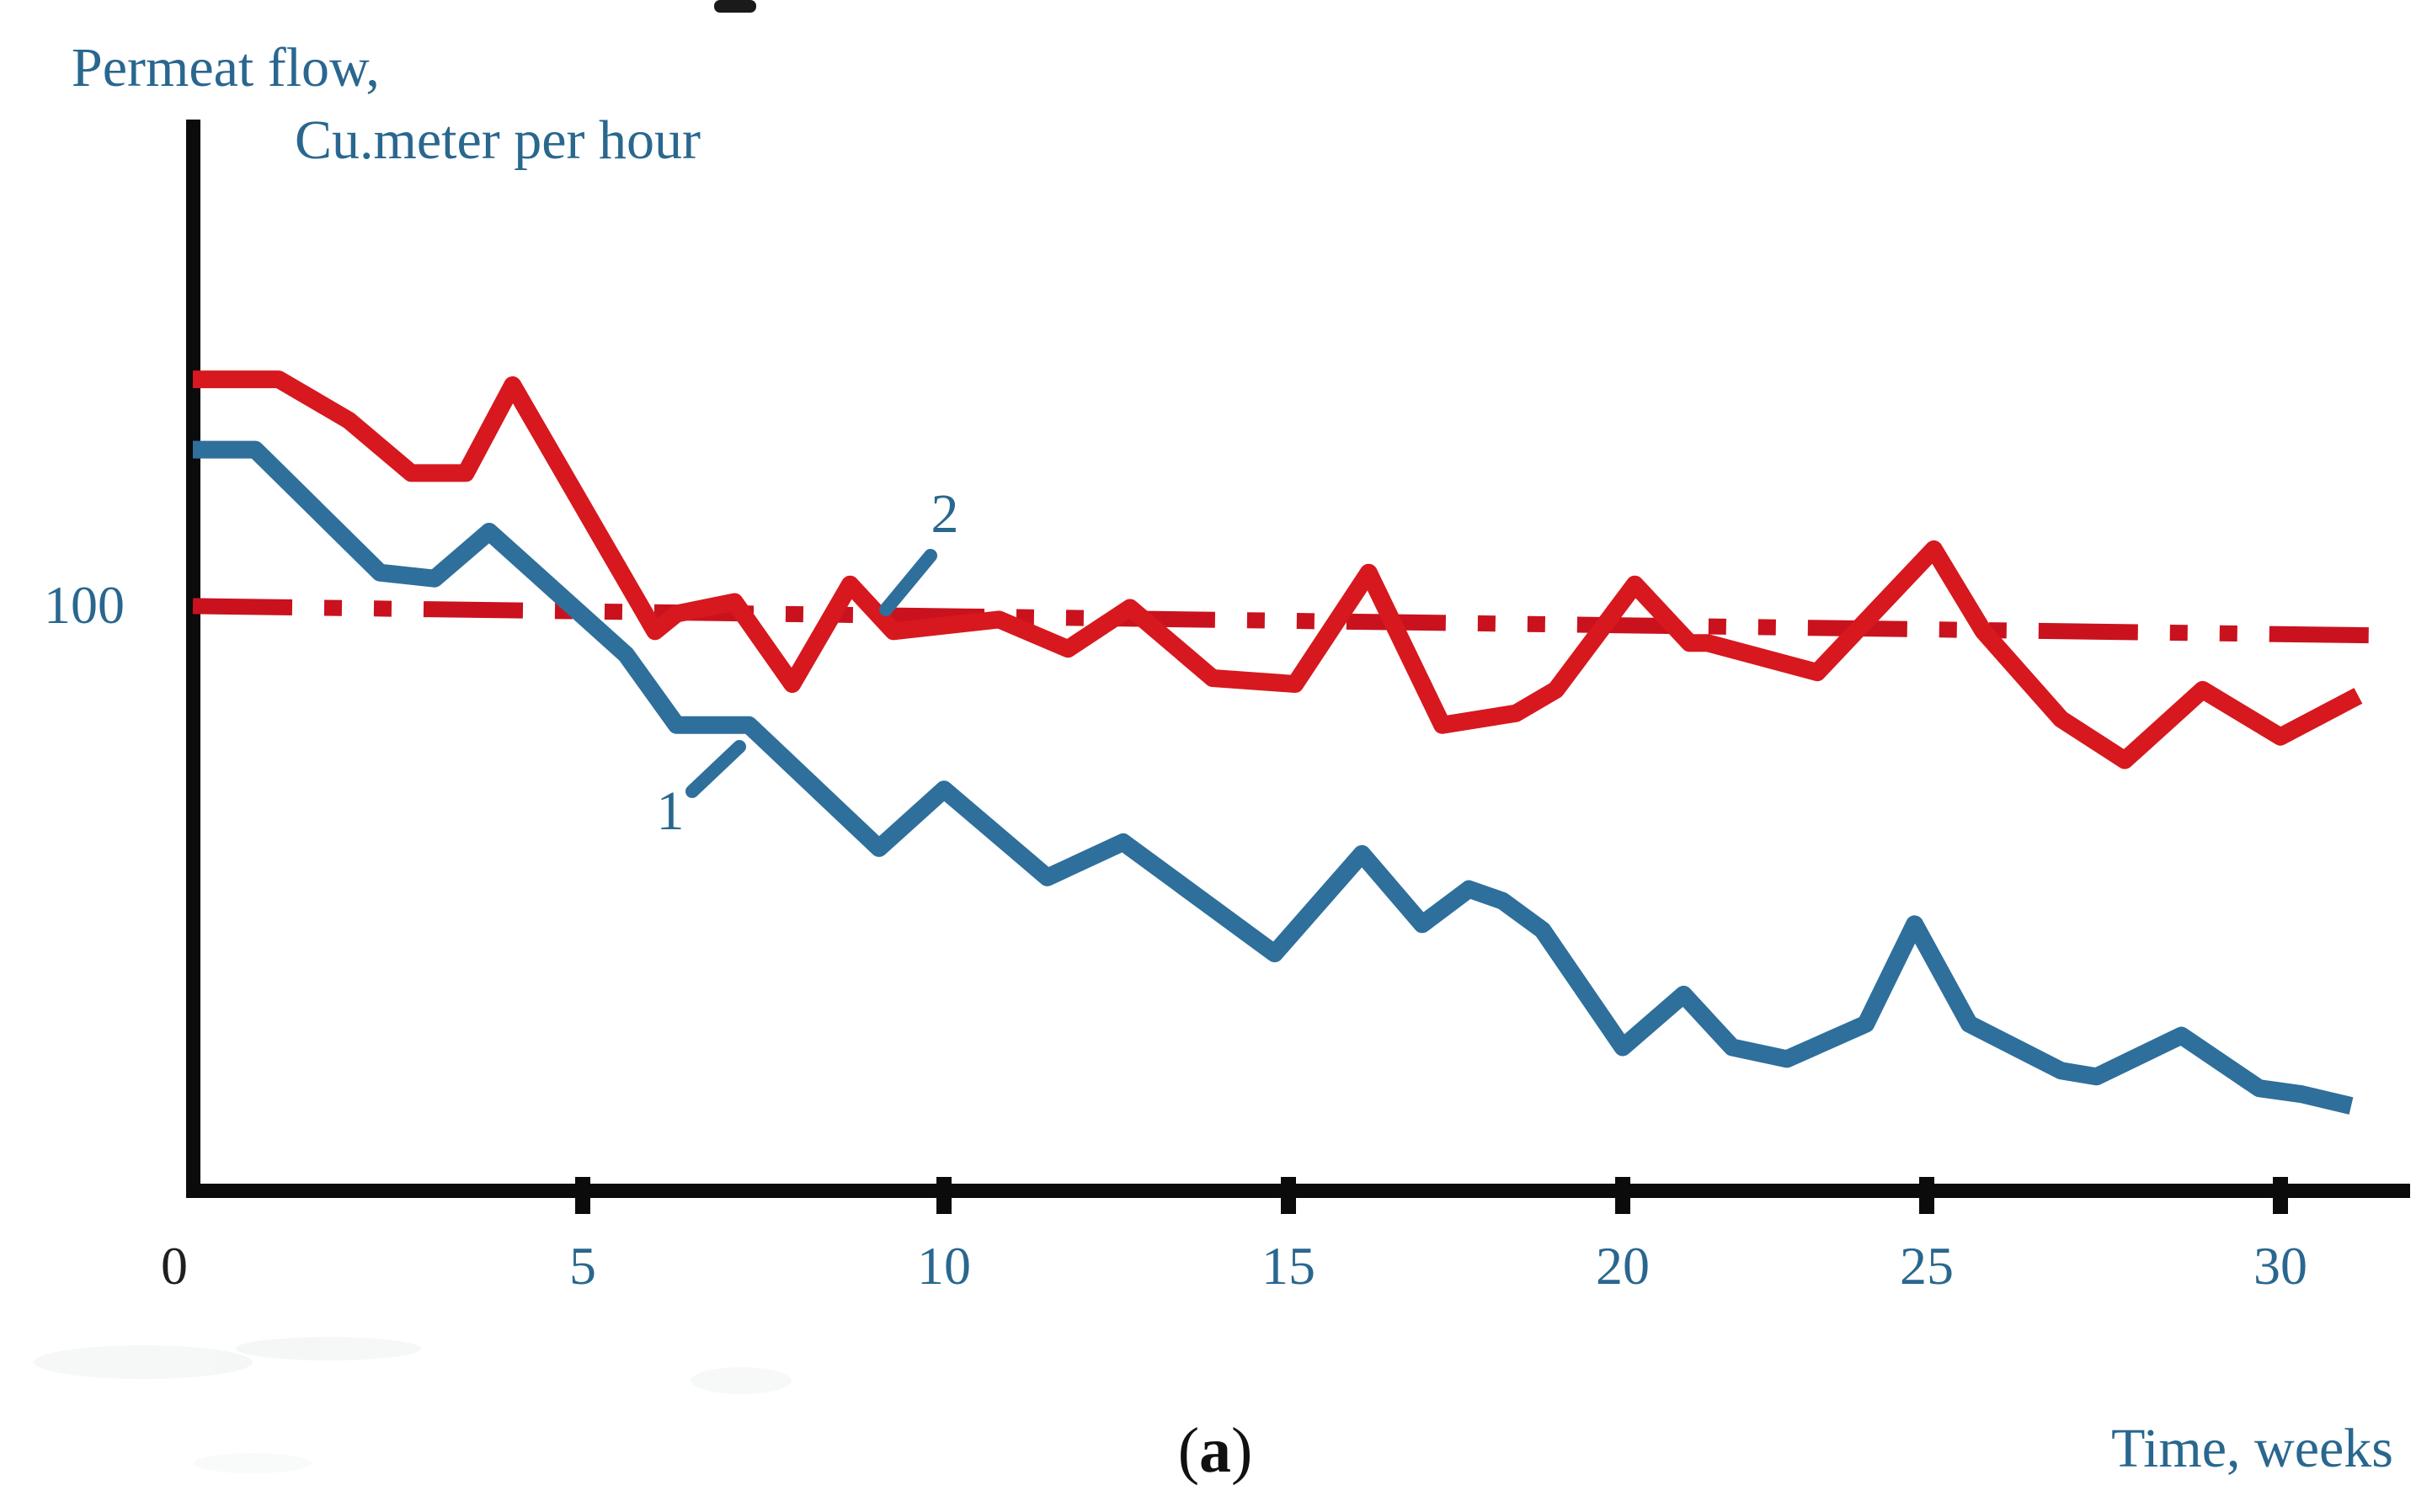 The height and width of the screenshot is (1512, 2432). What do you see at coordinates (582, 1266) in the screenshot?
I see `x-tick-label-5: 5` at bounding box center [582, 1266].